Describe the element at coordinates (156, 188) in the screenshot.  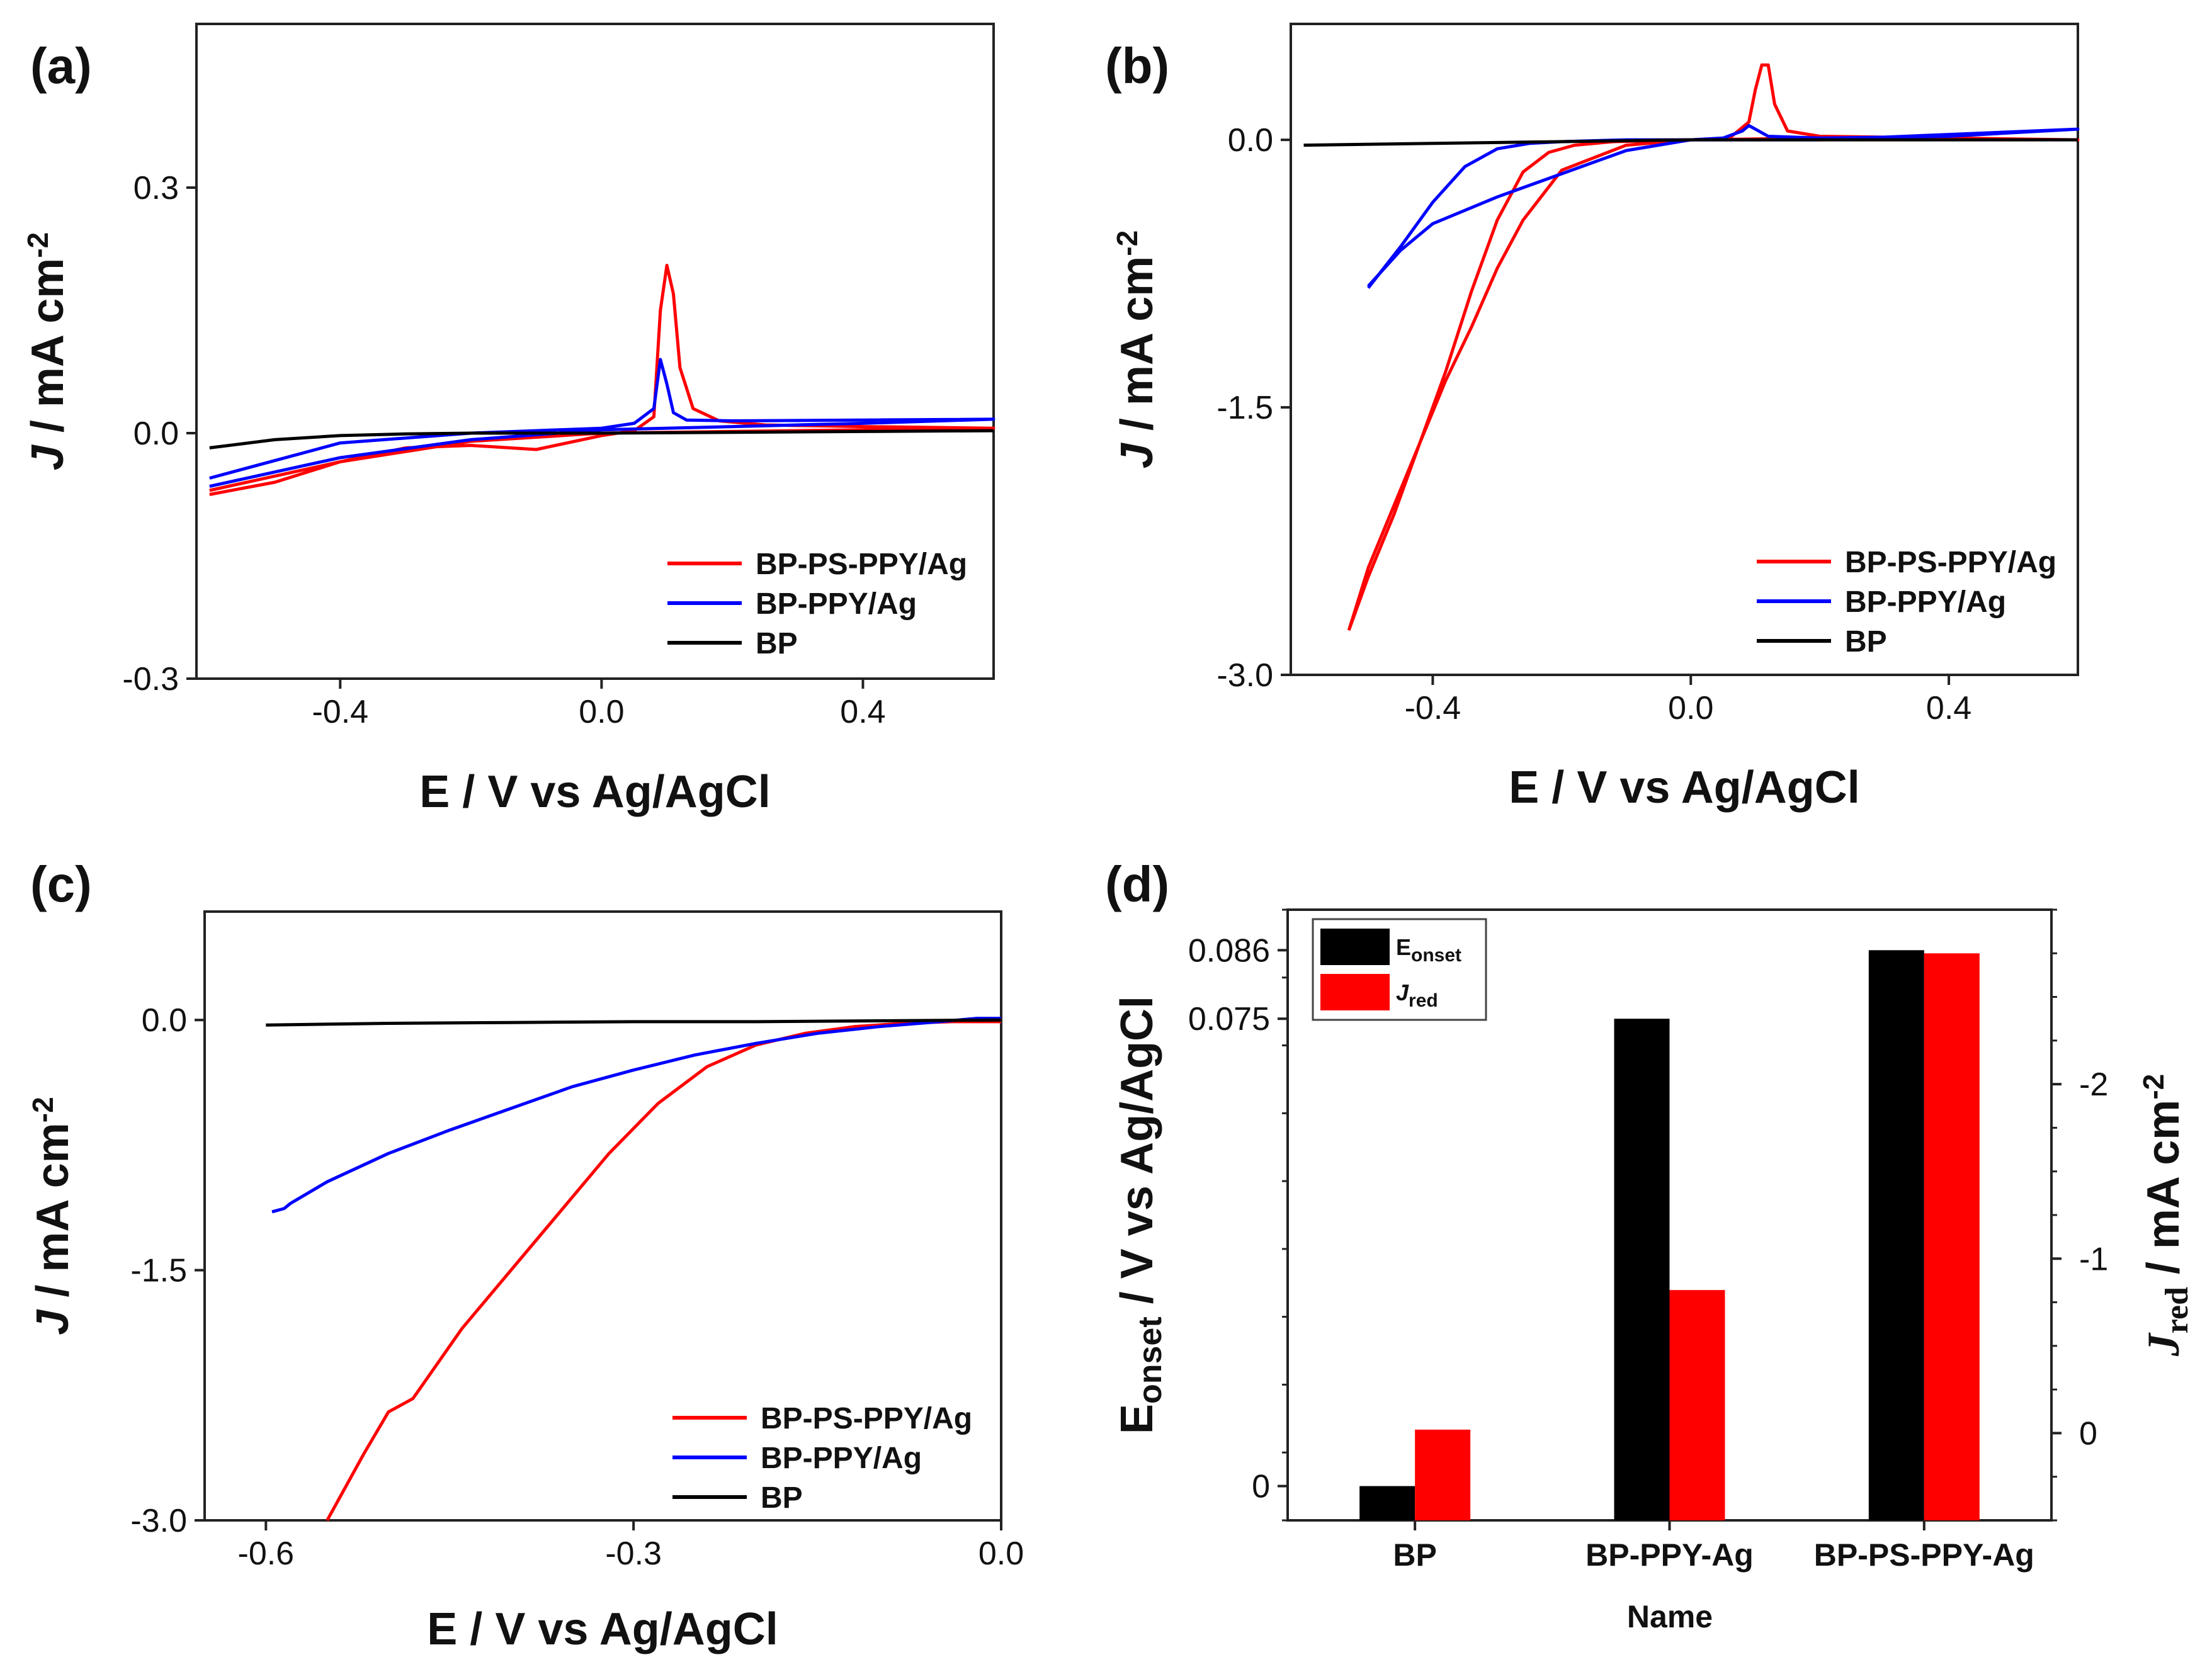
I see `y-tick-label: 0.3` at that location.